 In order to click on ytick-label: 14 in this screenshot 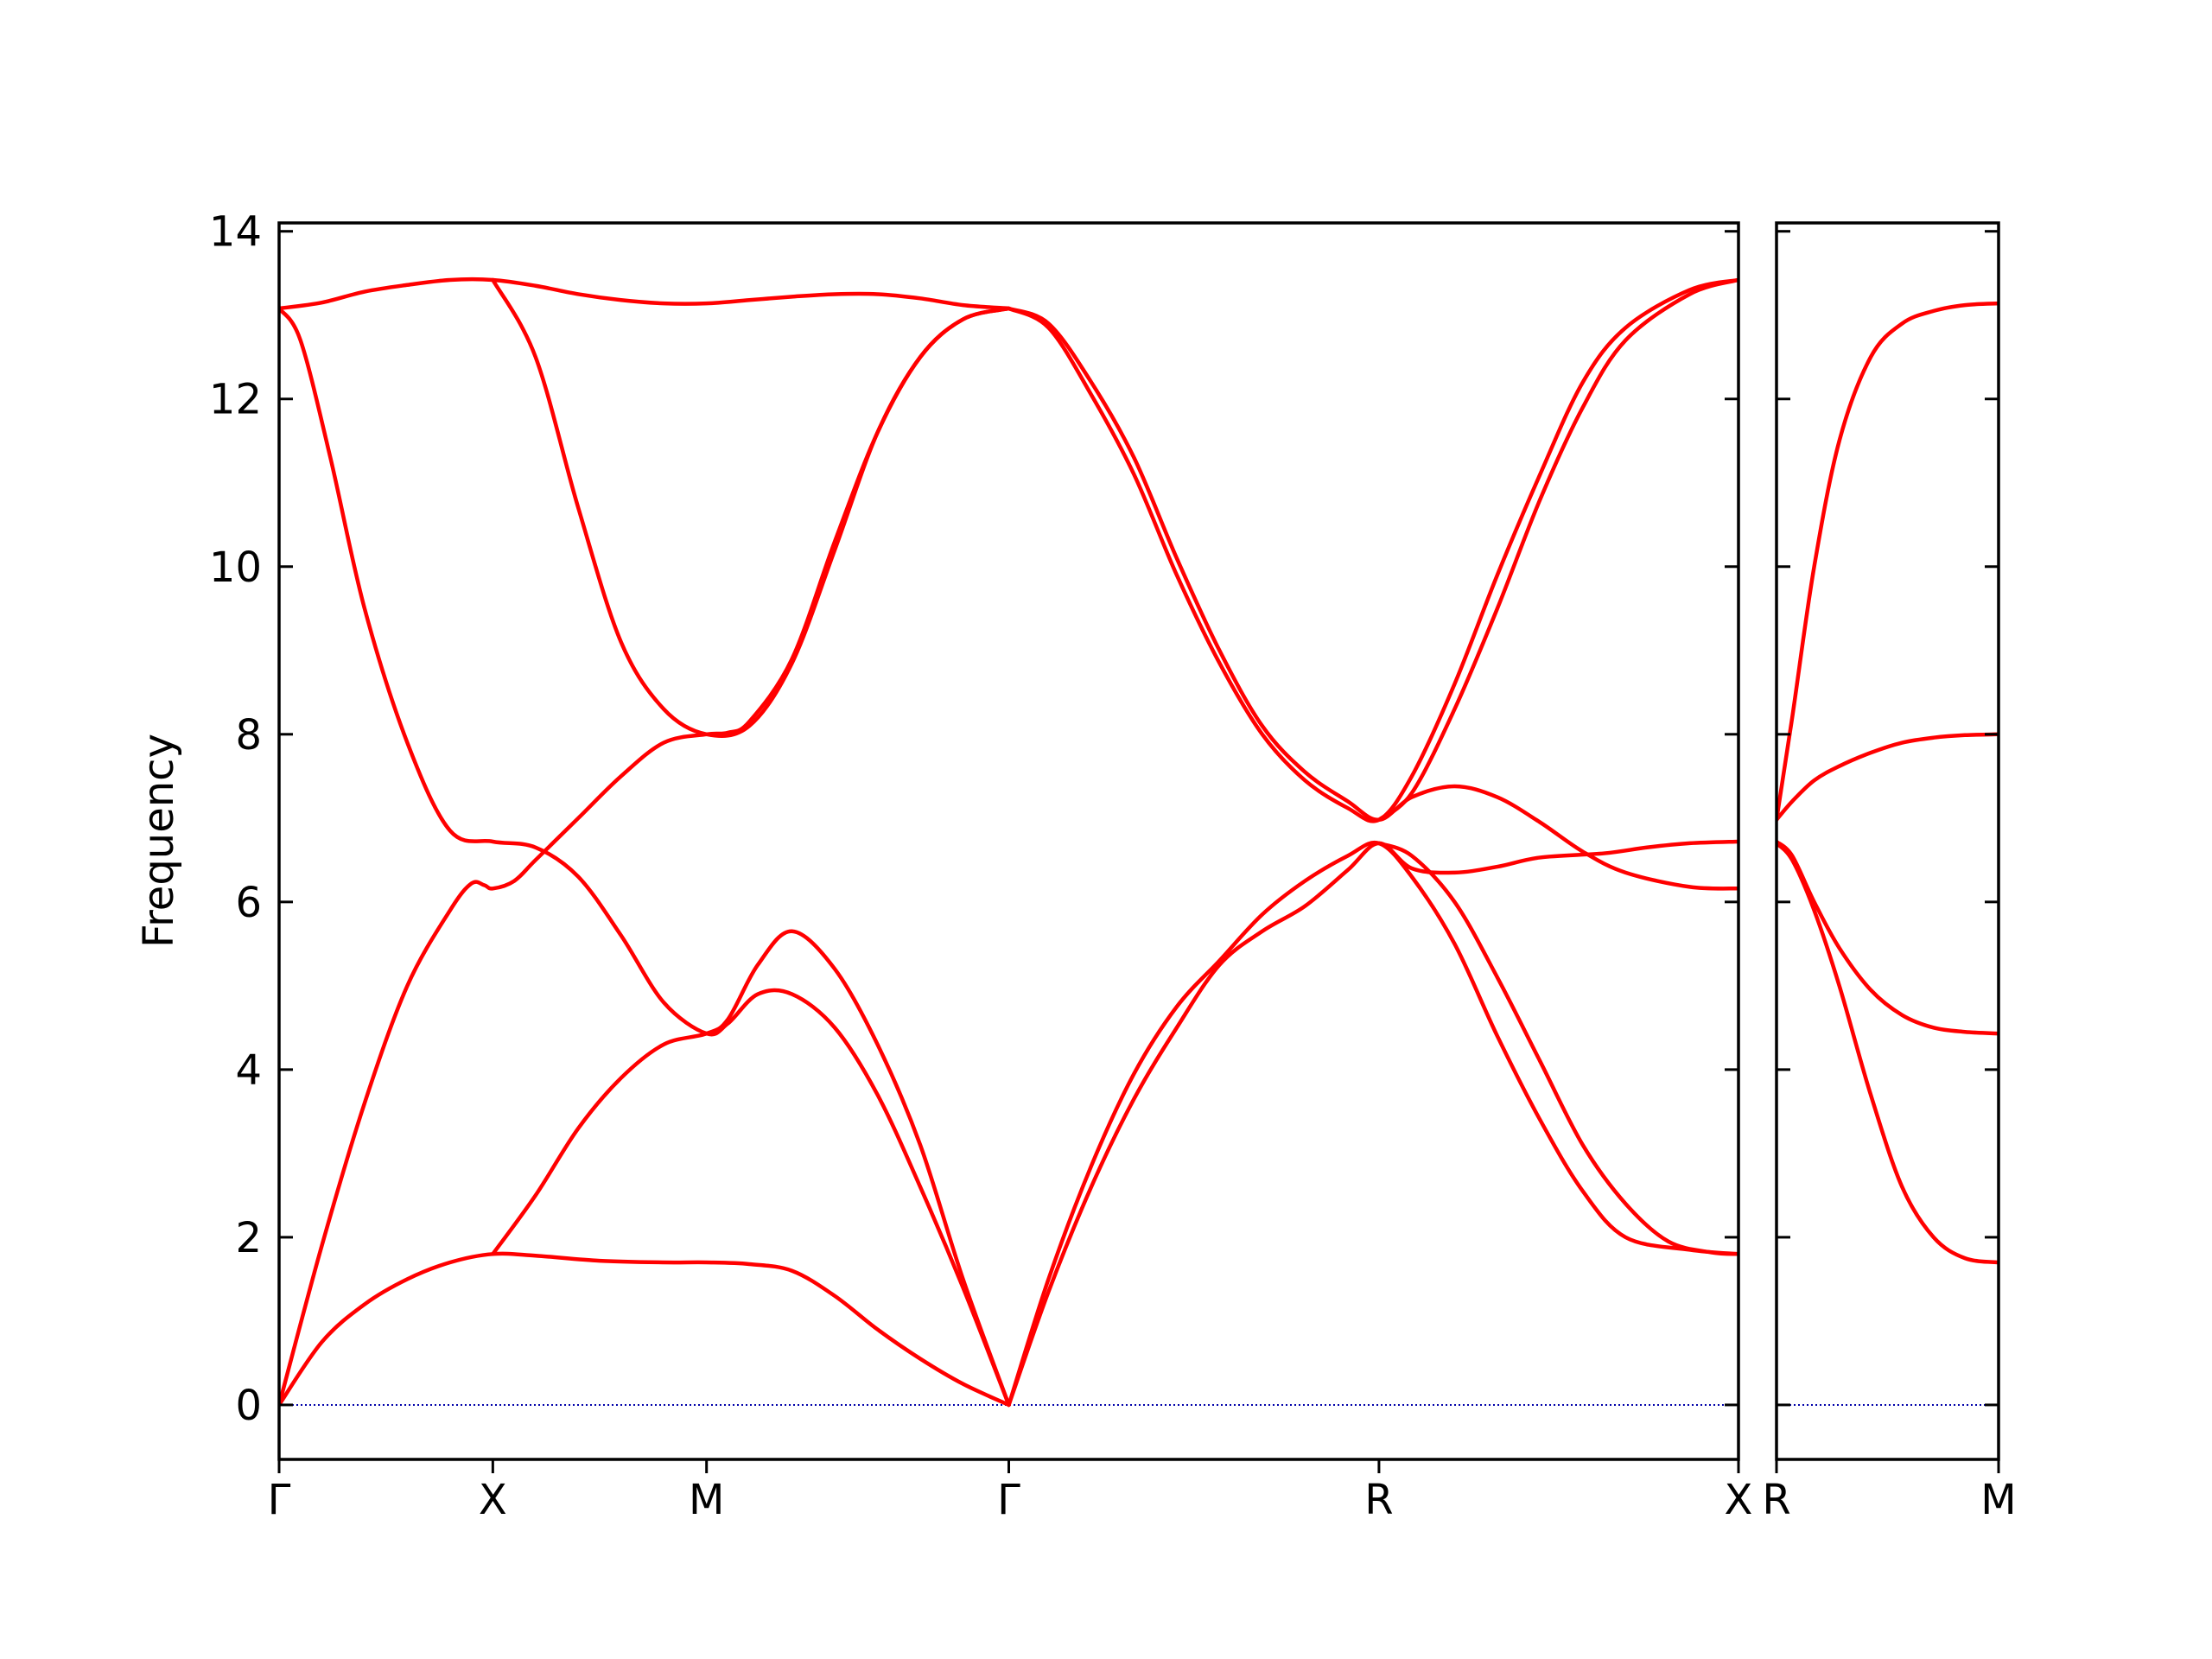, I will do `click(235, 232)`.